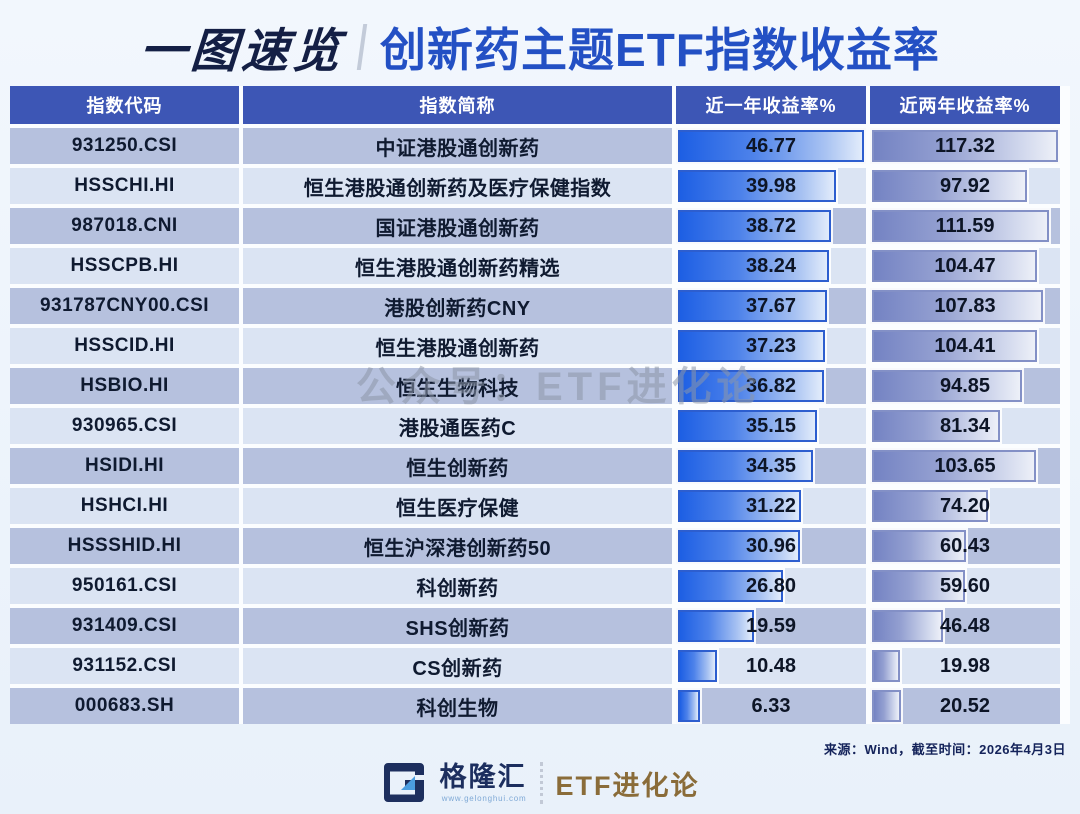  What do you see at coordinates (124, 546) in the screenshot?
I see `index-code: HSSSHID.HI` at bounding box center [124, 546].